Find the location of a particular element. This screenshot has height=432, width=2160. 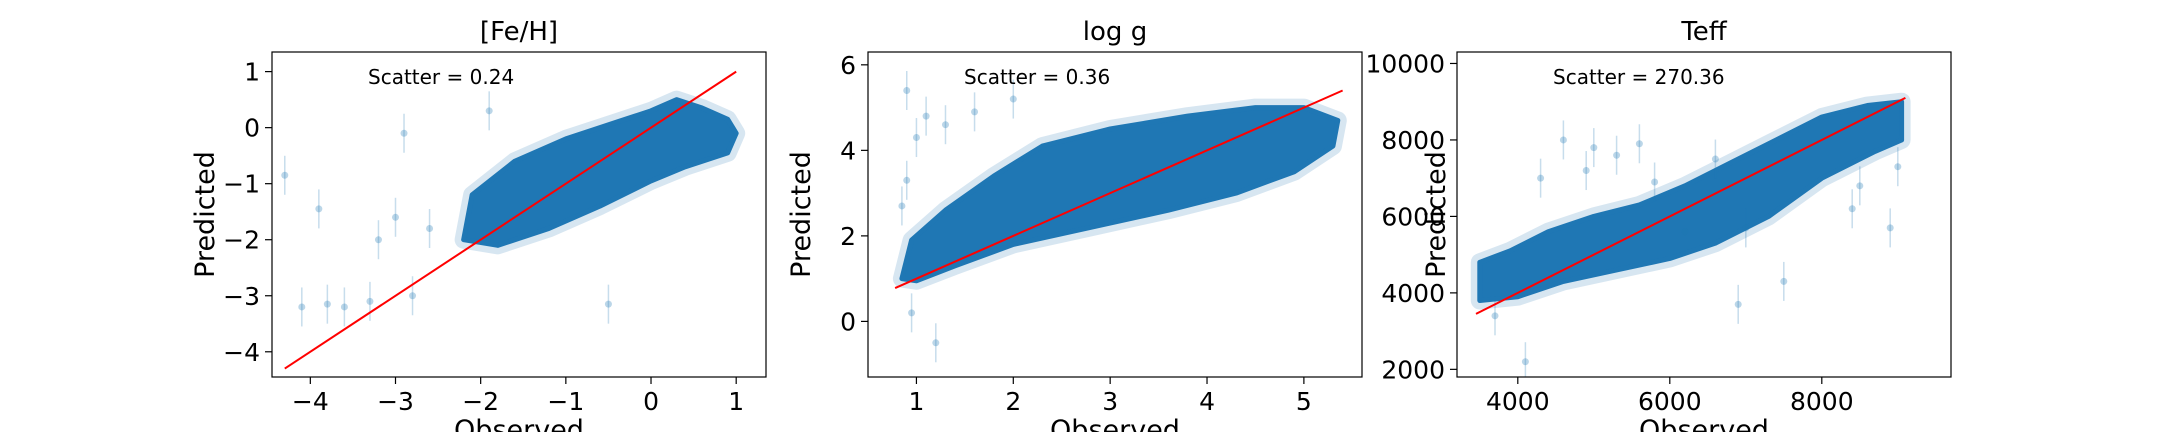

x-tick-label: 4 is located at coordinates (1207, 401).